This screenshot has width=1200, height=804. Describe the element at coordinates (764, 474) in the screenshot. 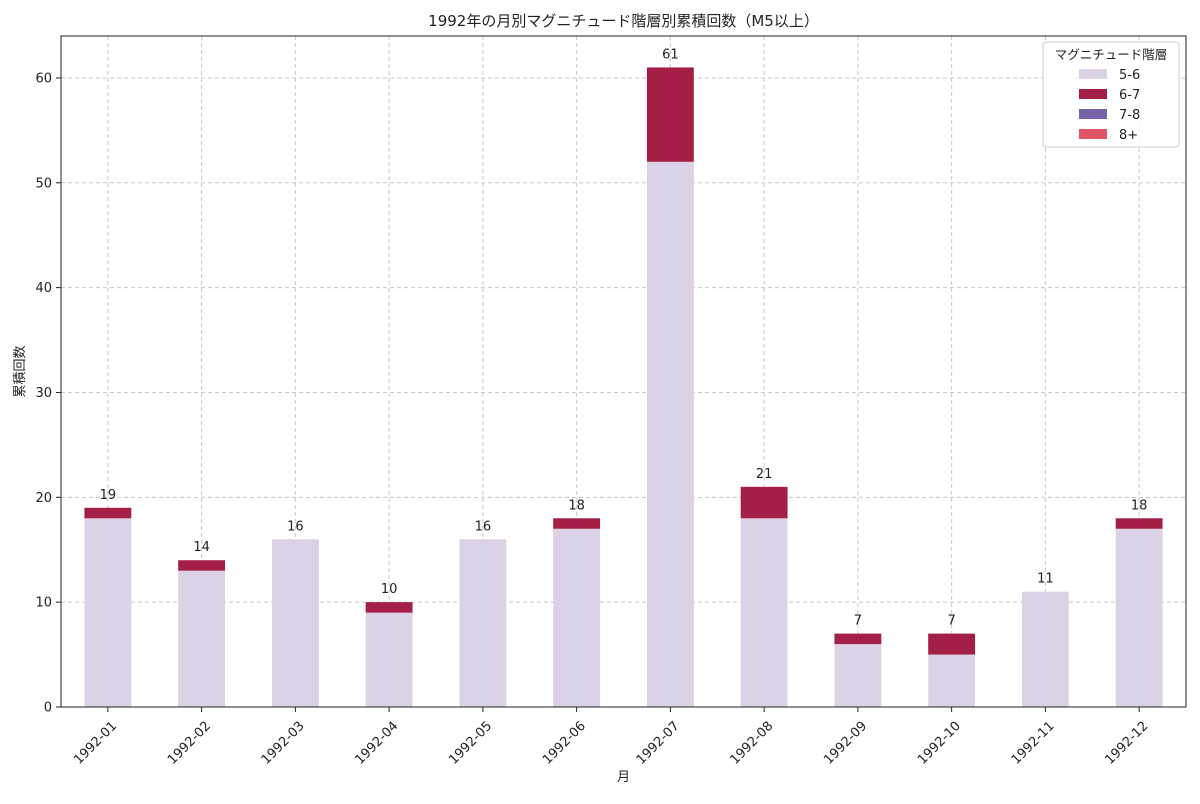

I see `bar-total-label: 21` at that location.